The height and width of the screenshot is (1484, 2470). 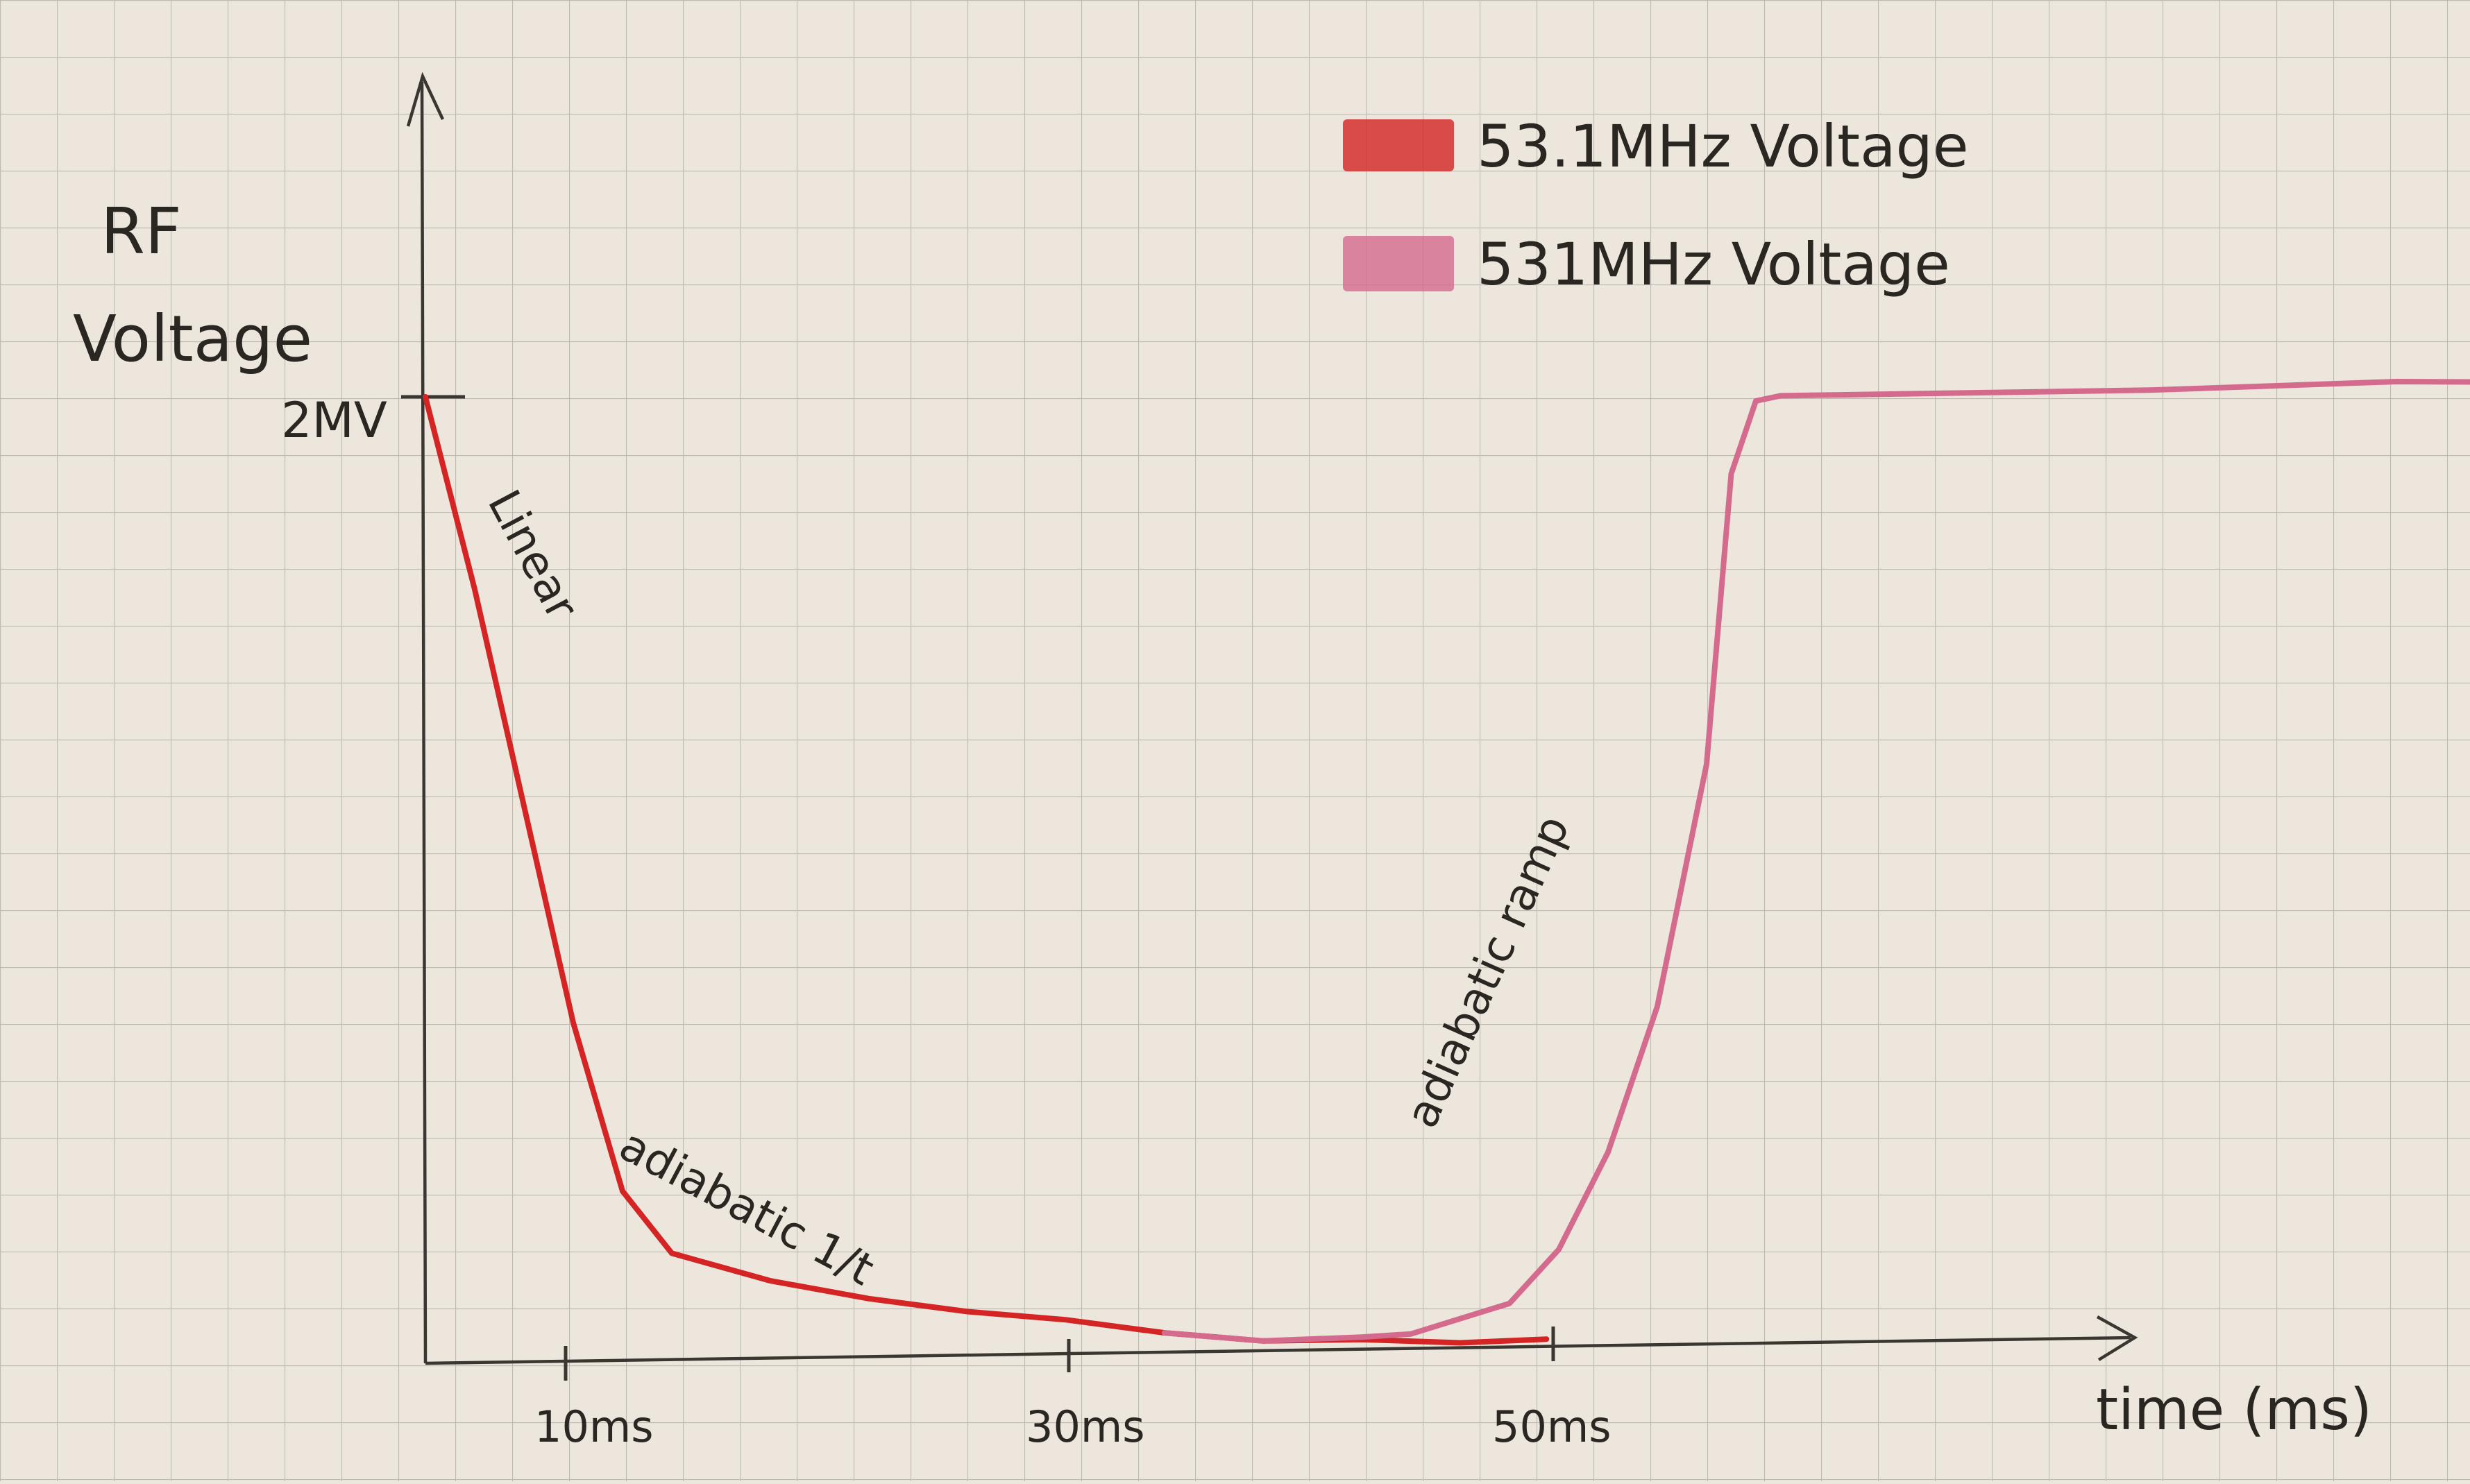 I want to click on legend: 53.1MHz Voltage 531MHz Voltage, so click(x=1656, y=205).